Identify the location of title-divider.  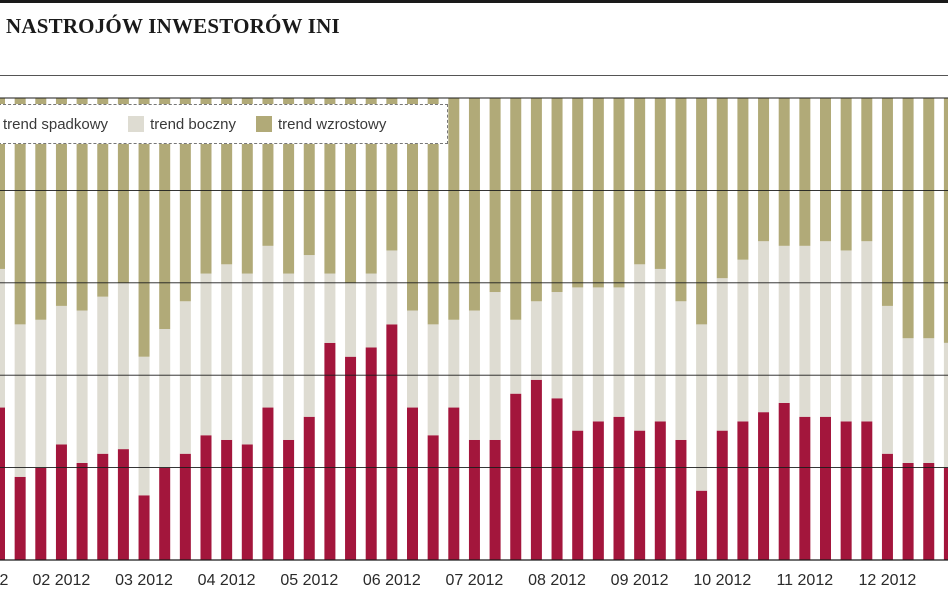
(474, 75).